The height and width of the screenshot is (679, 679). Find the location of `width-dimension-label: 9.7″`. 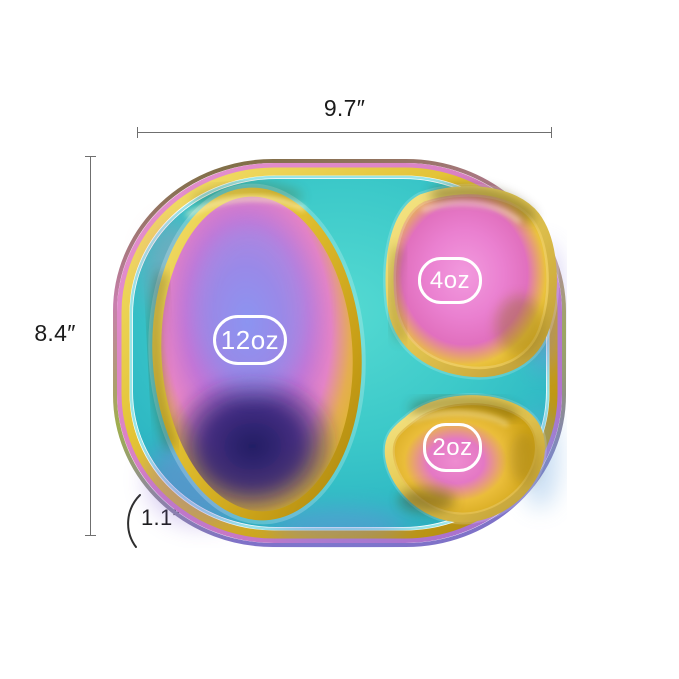

width-dimension-label: 9.7″ is located at coordinates (344, 108).